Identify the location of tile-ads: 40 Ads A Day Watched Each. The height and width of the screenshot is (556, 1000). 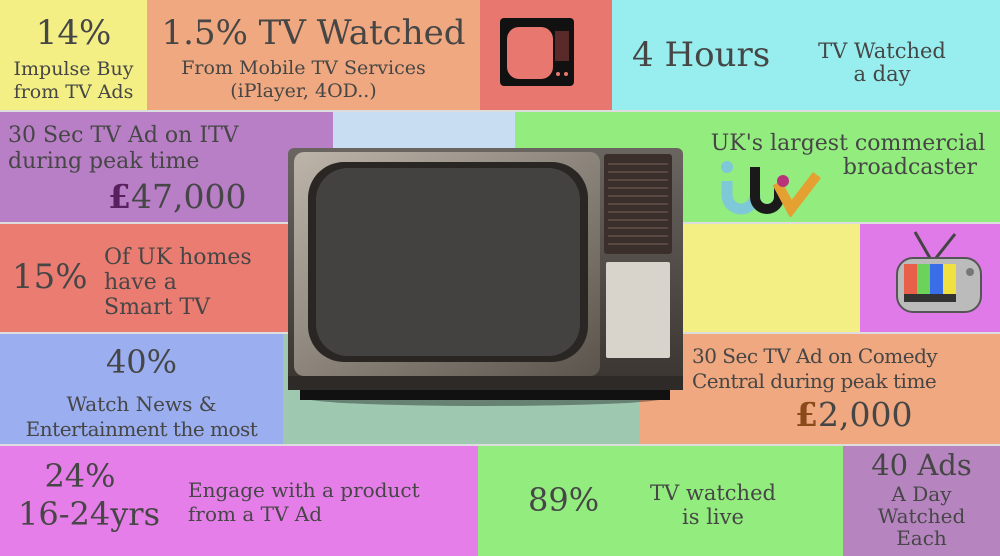
(921, 501).